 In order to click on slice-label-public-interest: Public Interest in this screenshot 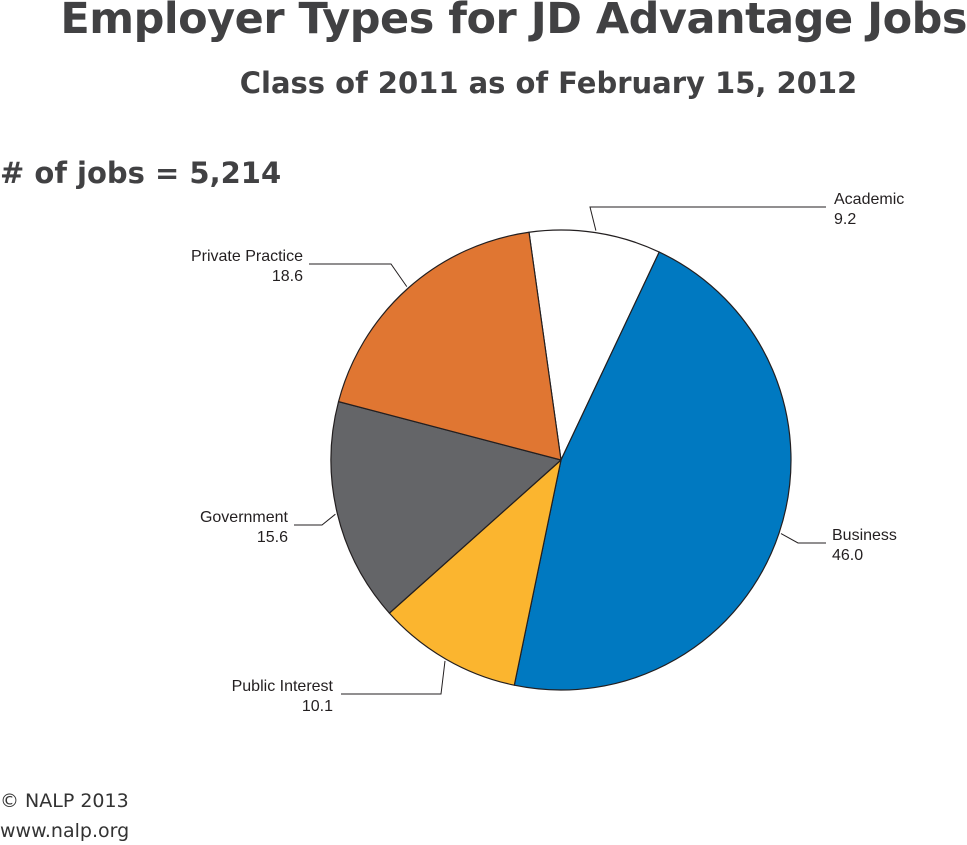, I will do `click(283, 686)`.